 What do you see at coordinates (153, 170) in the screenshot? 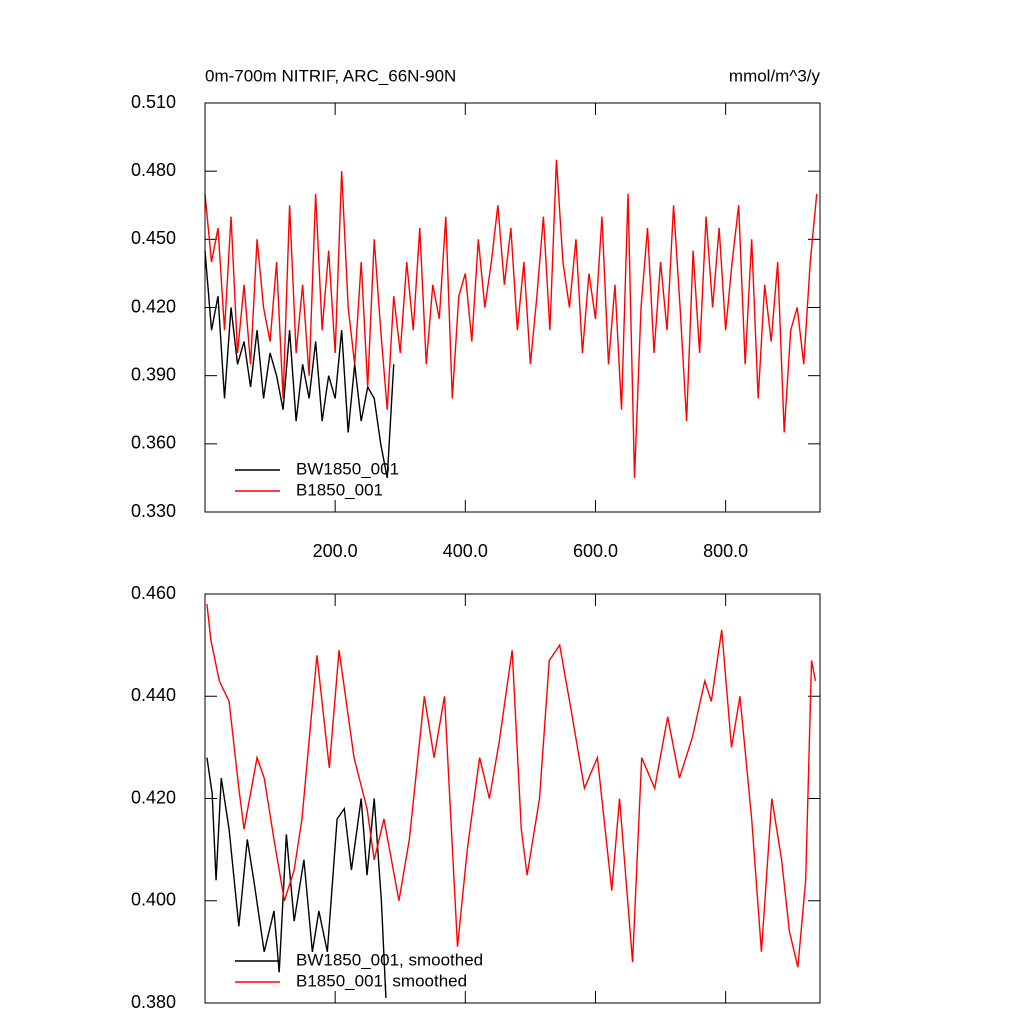
I see `y-tick-label: 0.480` at bounding box center [153, 170].